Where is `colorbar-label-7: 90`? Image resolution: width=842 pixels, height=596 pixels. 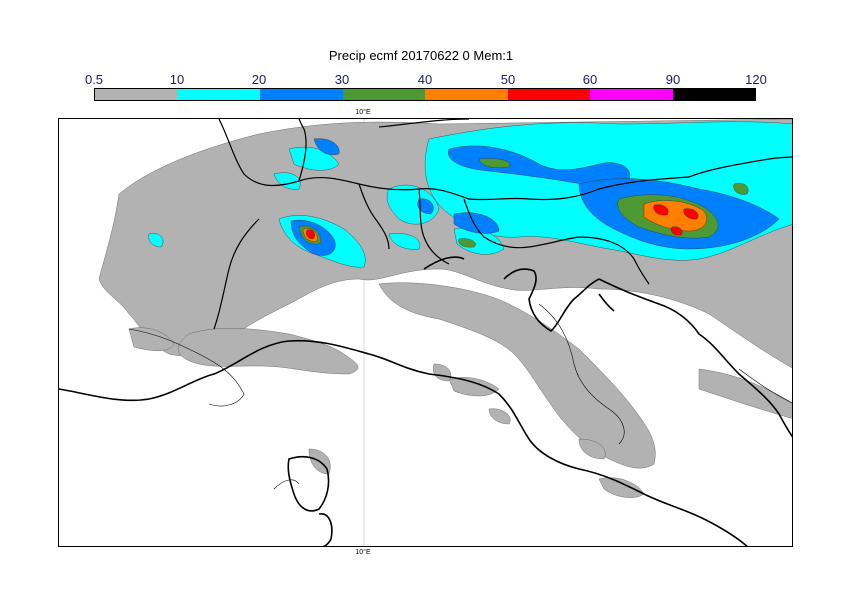
colorbar-label-7: 90 is located at coordinates (673, 79).